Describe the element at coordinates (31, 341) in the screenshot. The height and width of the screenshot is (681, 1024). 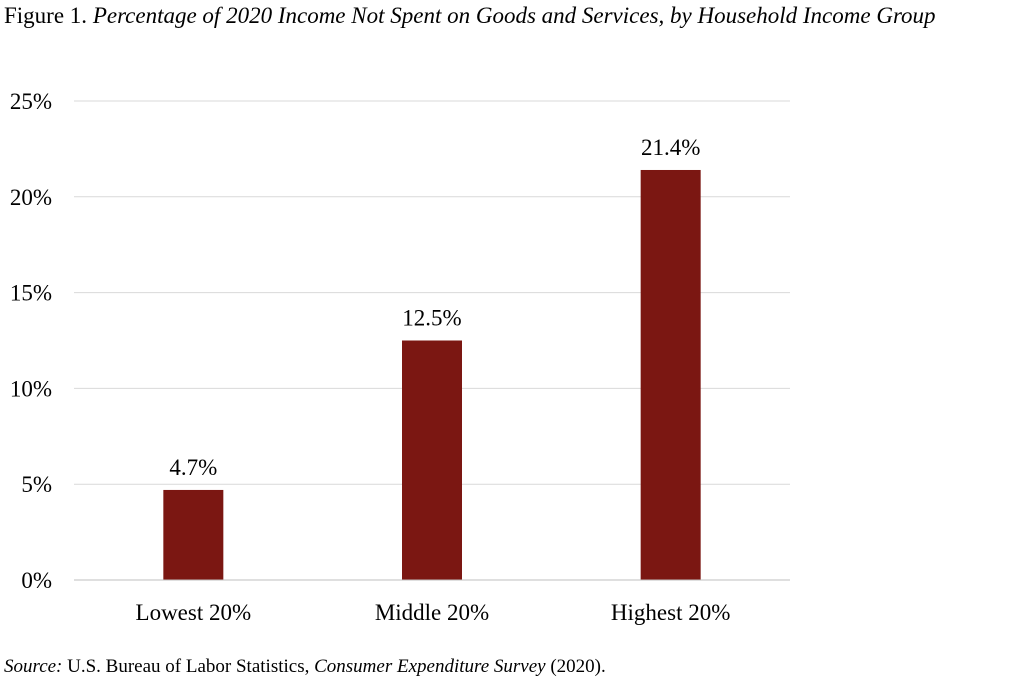
I see `y-axis-ticks: 0% 5% 10% 15% 20% 25%` at that location.